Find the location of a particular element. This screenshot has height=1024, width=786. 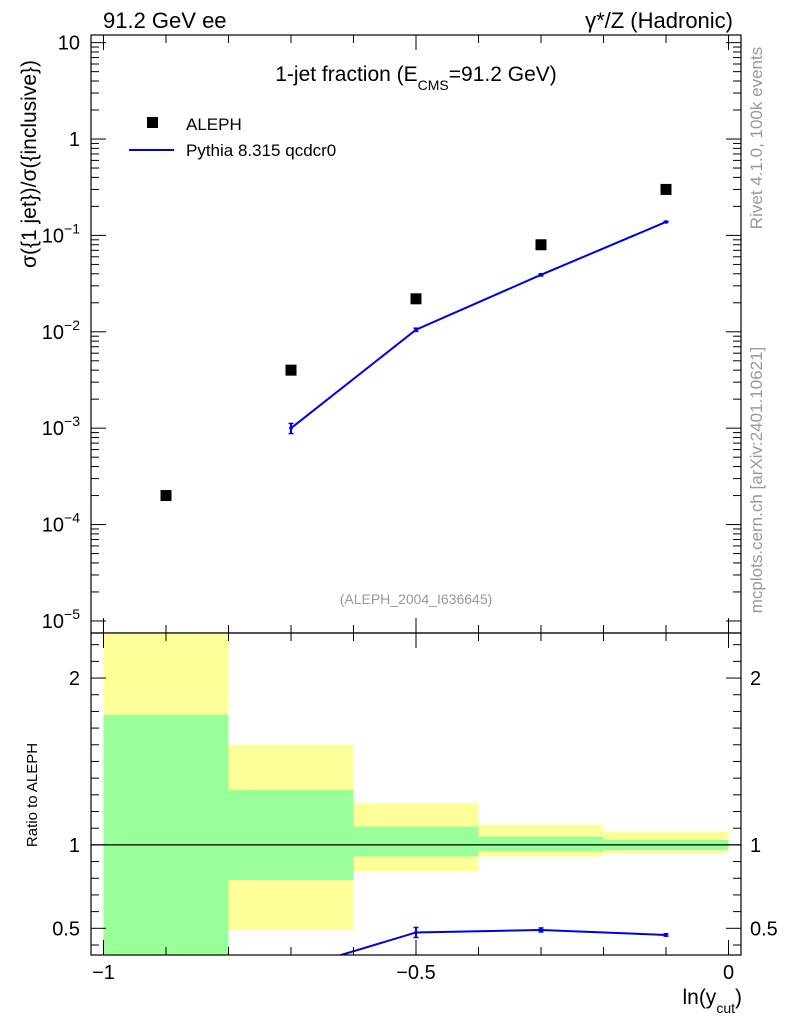

y-tick-label: 10⁻⁴ is located at coordinates (61, 523).